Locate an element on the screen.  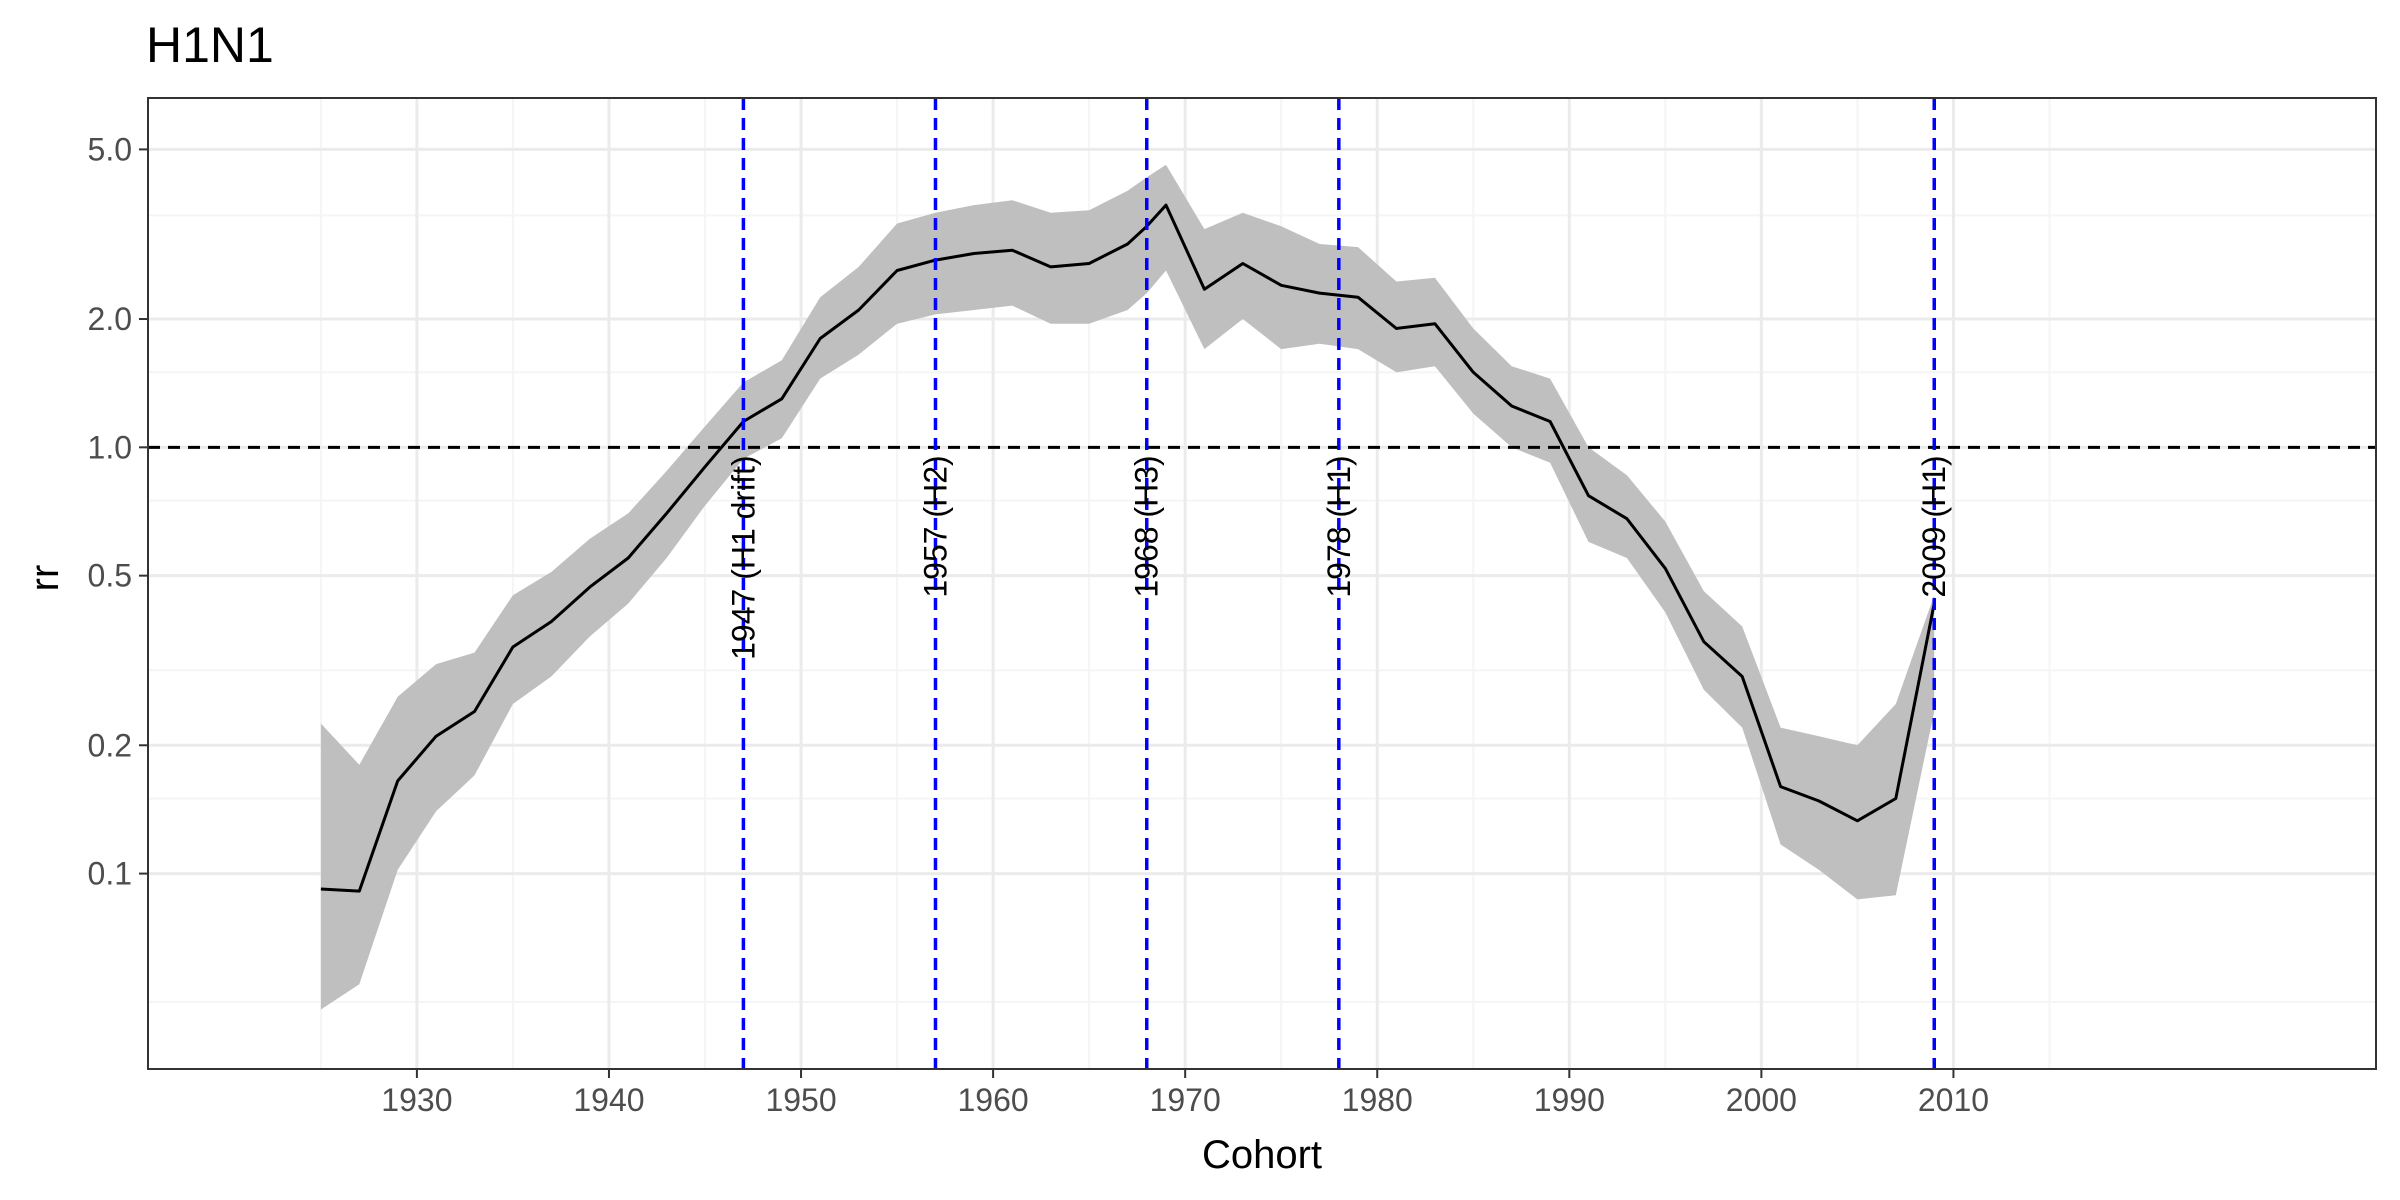
event-label: 1968 (H3) is located at coordinates (1147, 526).